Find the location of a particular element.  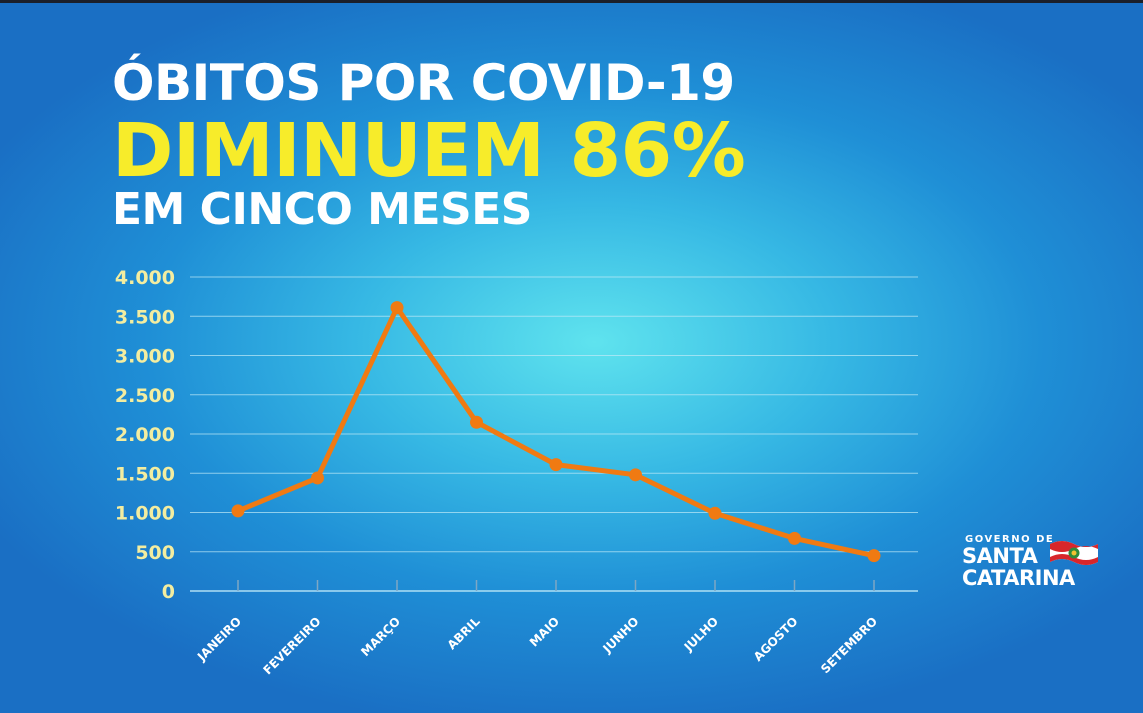

flag-icon is located at coordinates (1074, 553).